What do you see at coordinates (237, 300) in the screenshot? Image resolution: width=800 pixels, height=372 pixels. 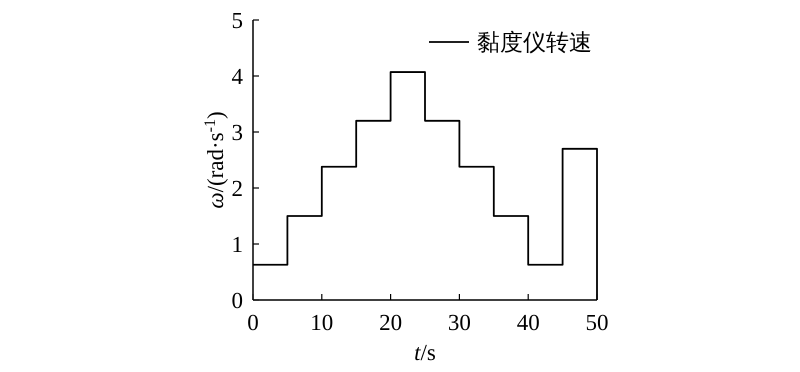 I see `y-tick-label: 0` at bounding box center [237, 300].